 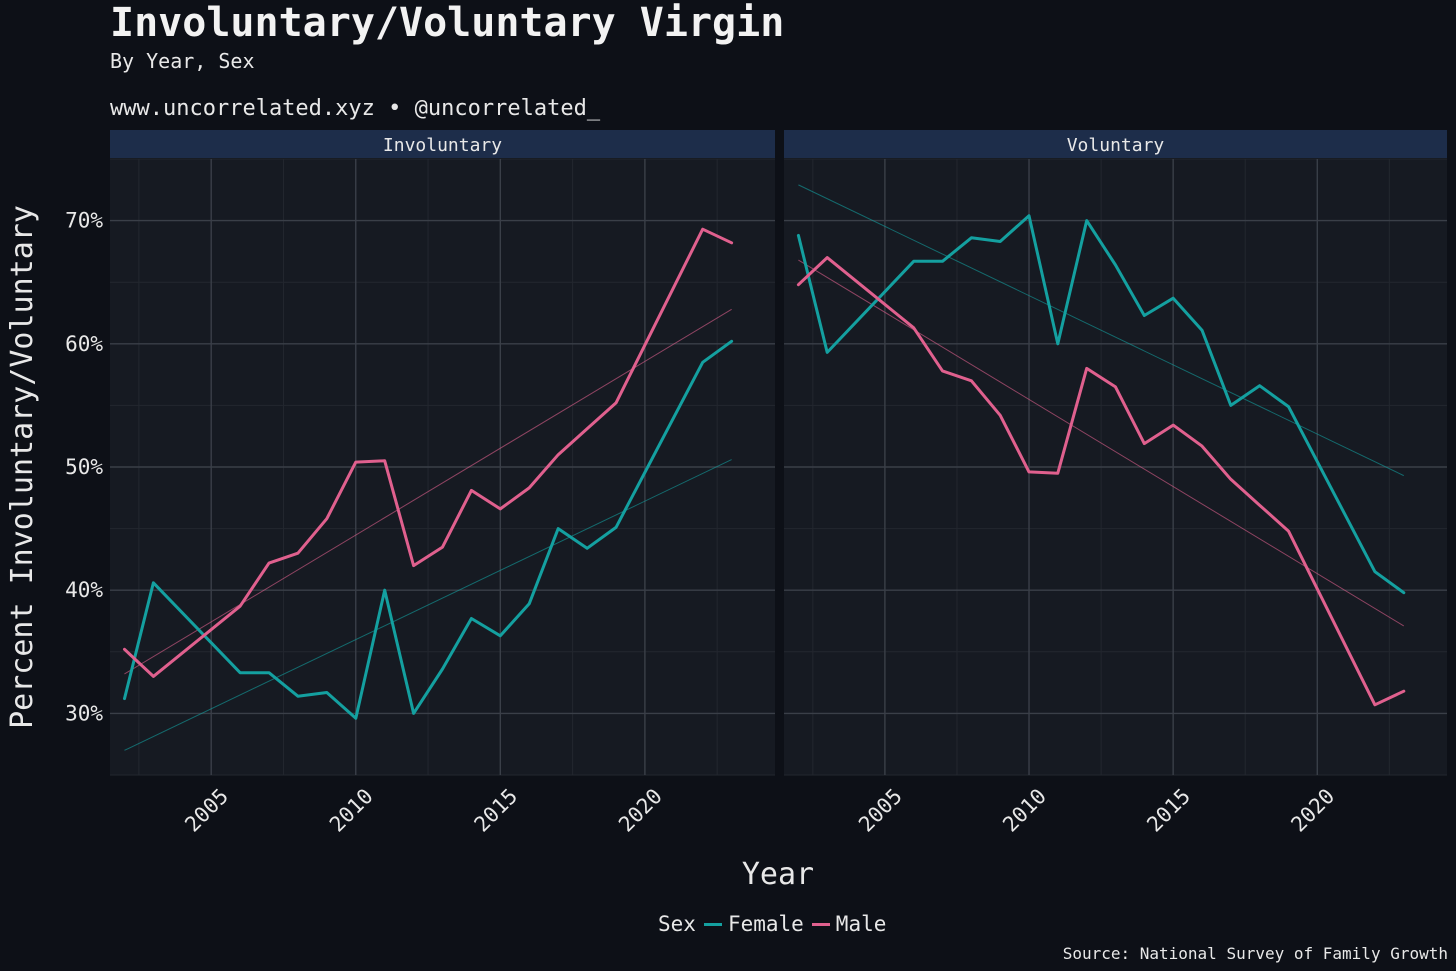 I want to click on trend-line-female-voluntary, so click(x=1101, y=330).